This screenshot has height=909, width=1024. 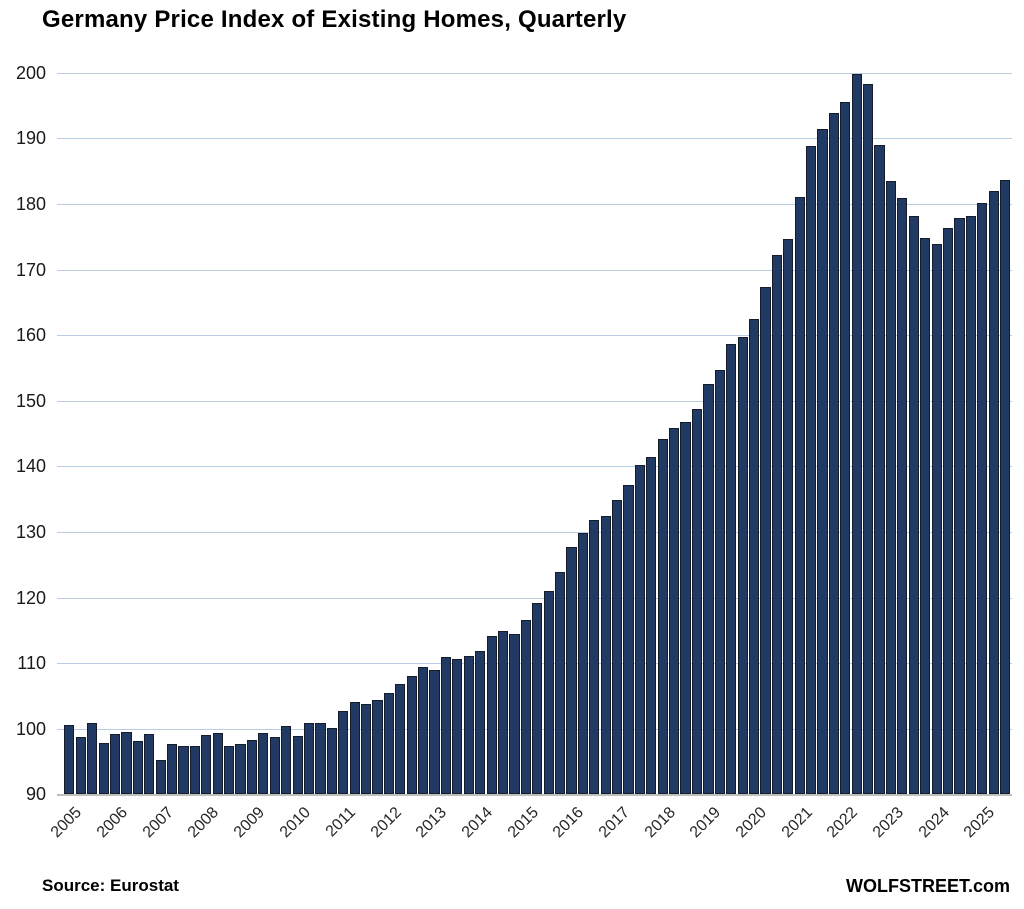 What do you see at coordinates (411, 735) in the screenshot?
I see `bar-2012-Q3` at bounding box center [411, 735].